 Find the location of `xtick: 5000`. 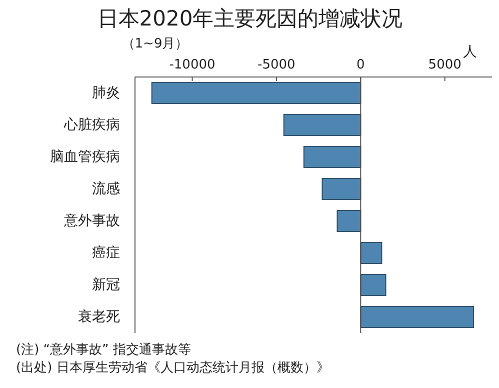

xtick: 5000 is located at coordinates (445, 65).